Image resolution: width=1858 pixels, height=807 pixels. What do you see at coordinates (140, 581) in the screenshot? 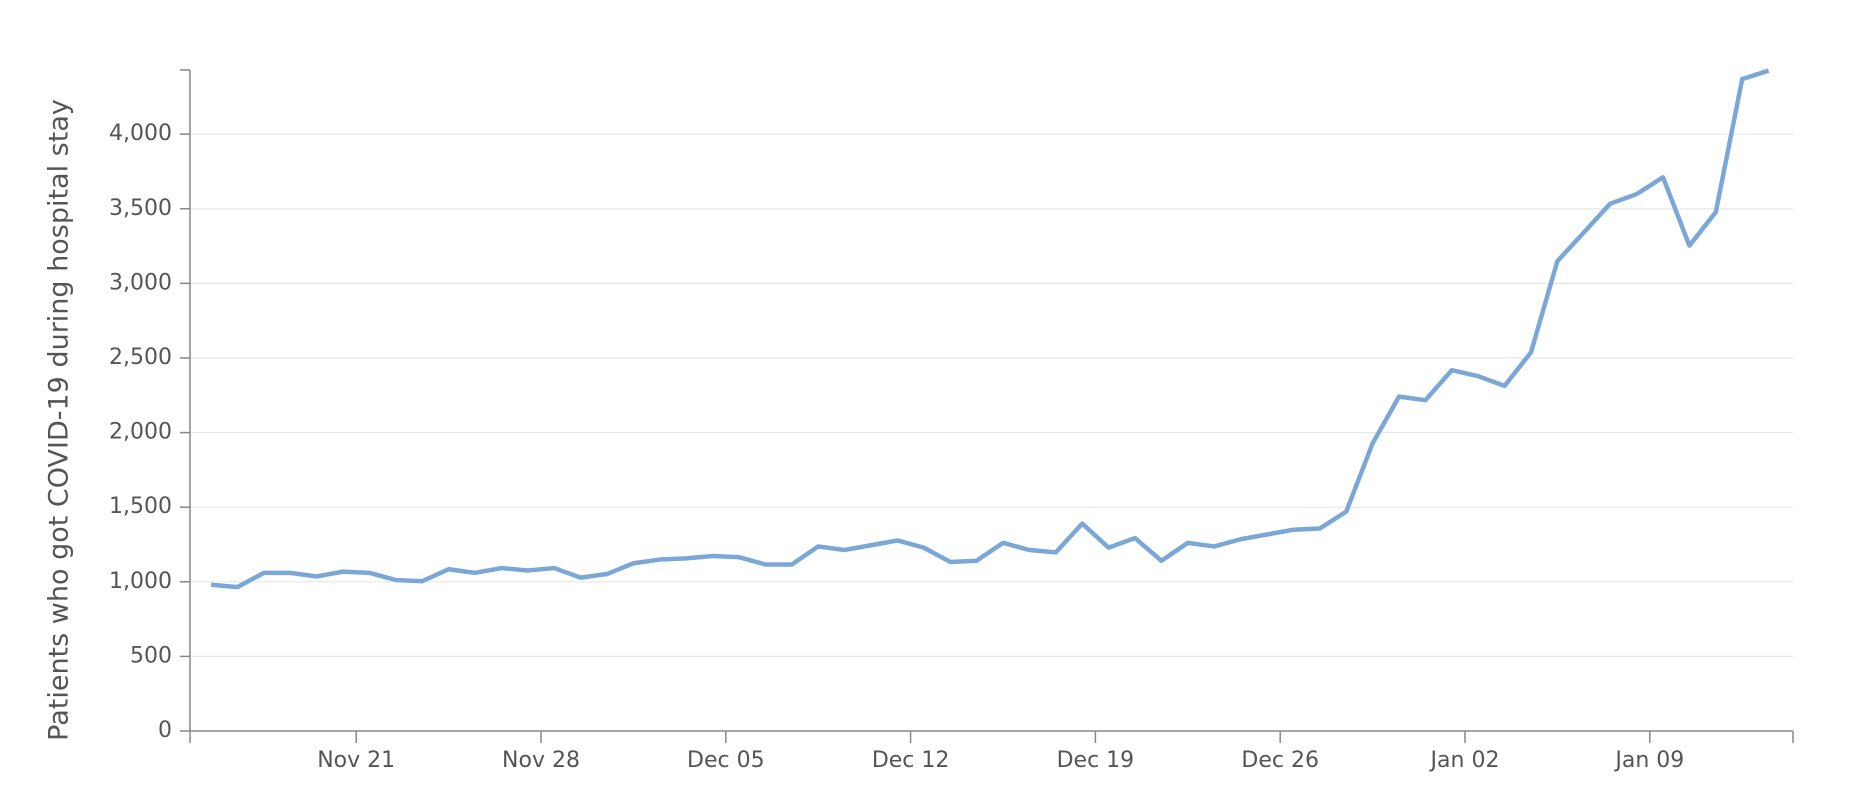
I see `y-tick-label: 1,000` at bounding box center [140, 581].